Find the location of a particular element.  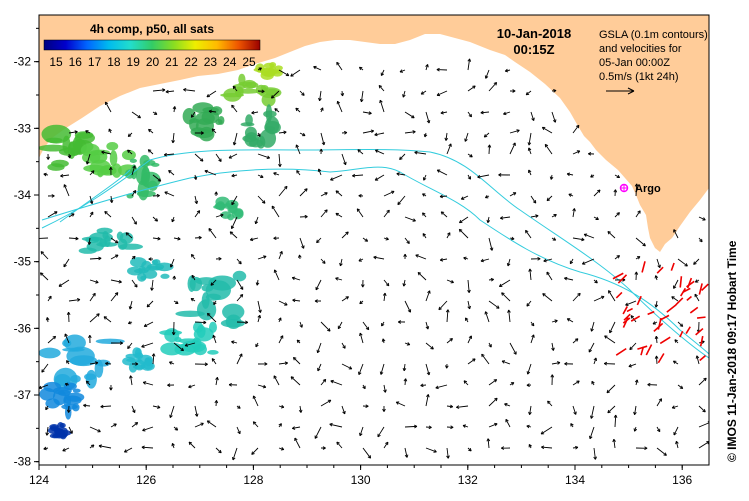

y-tick-label: -33 is located at coordinates (23, 128).